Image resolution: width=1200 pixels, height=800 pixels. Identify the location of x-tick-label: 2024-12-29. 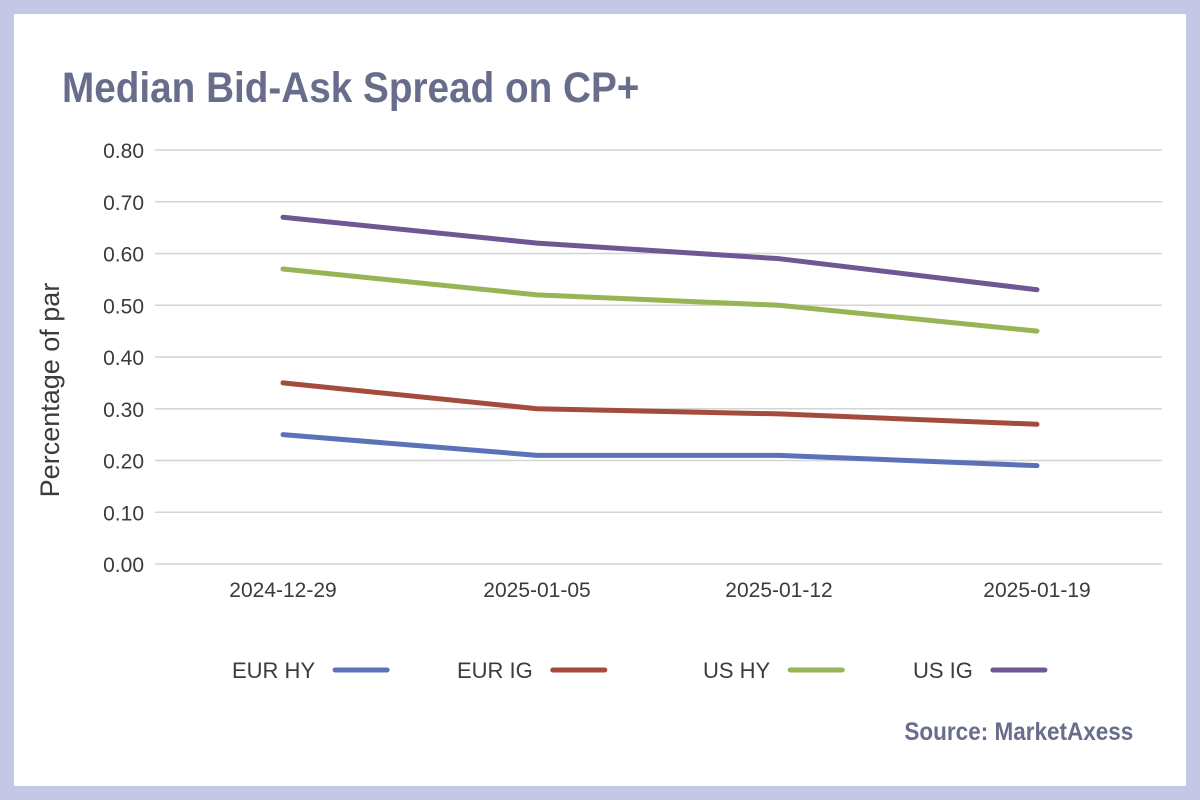
(282, 590).